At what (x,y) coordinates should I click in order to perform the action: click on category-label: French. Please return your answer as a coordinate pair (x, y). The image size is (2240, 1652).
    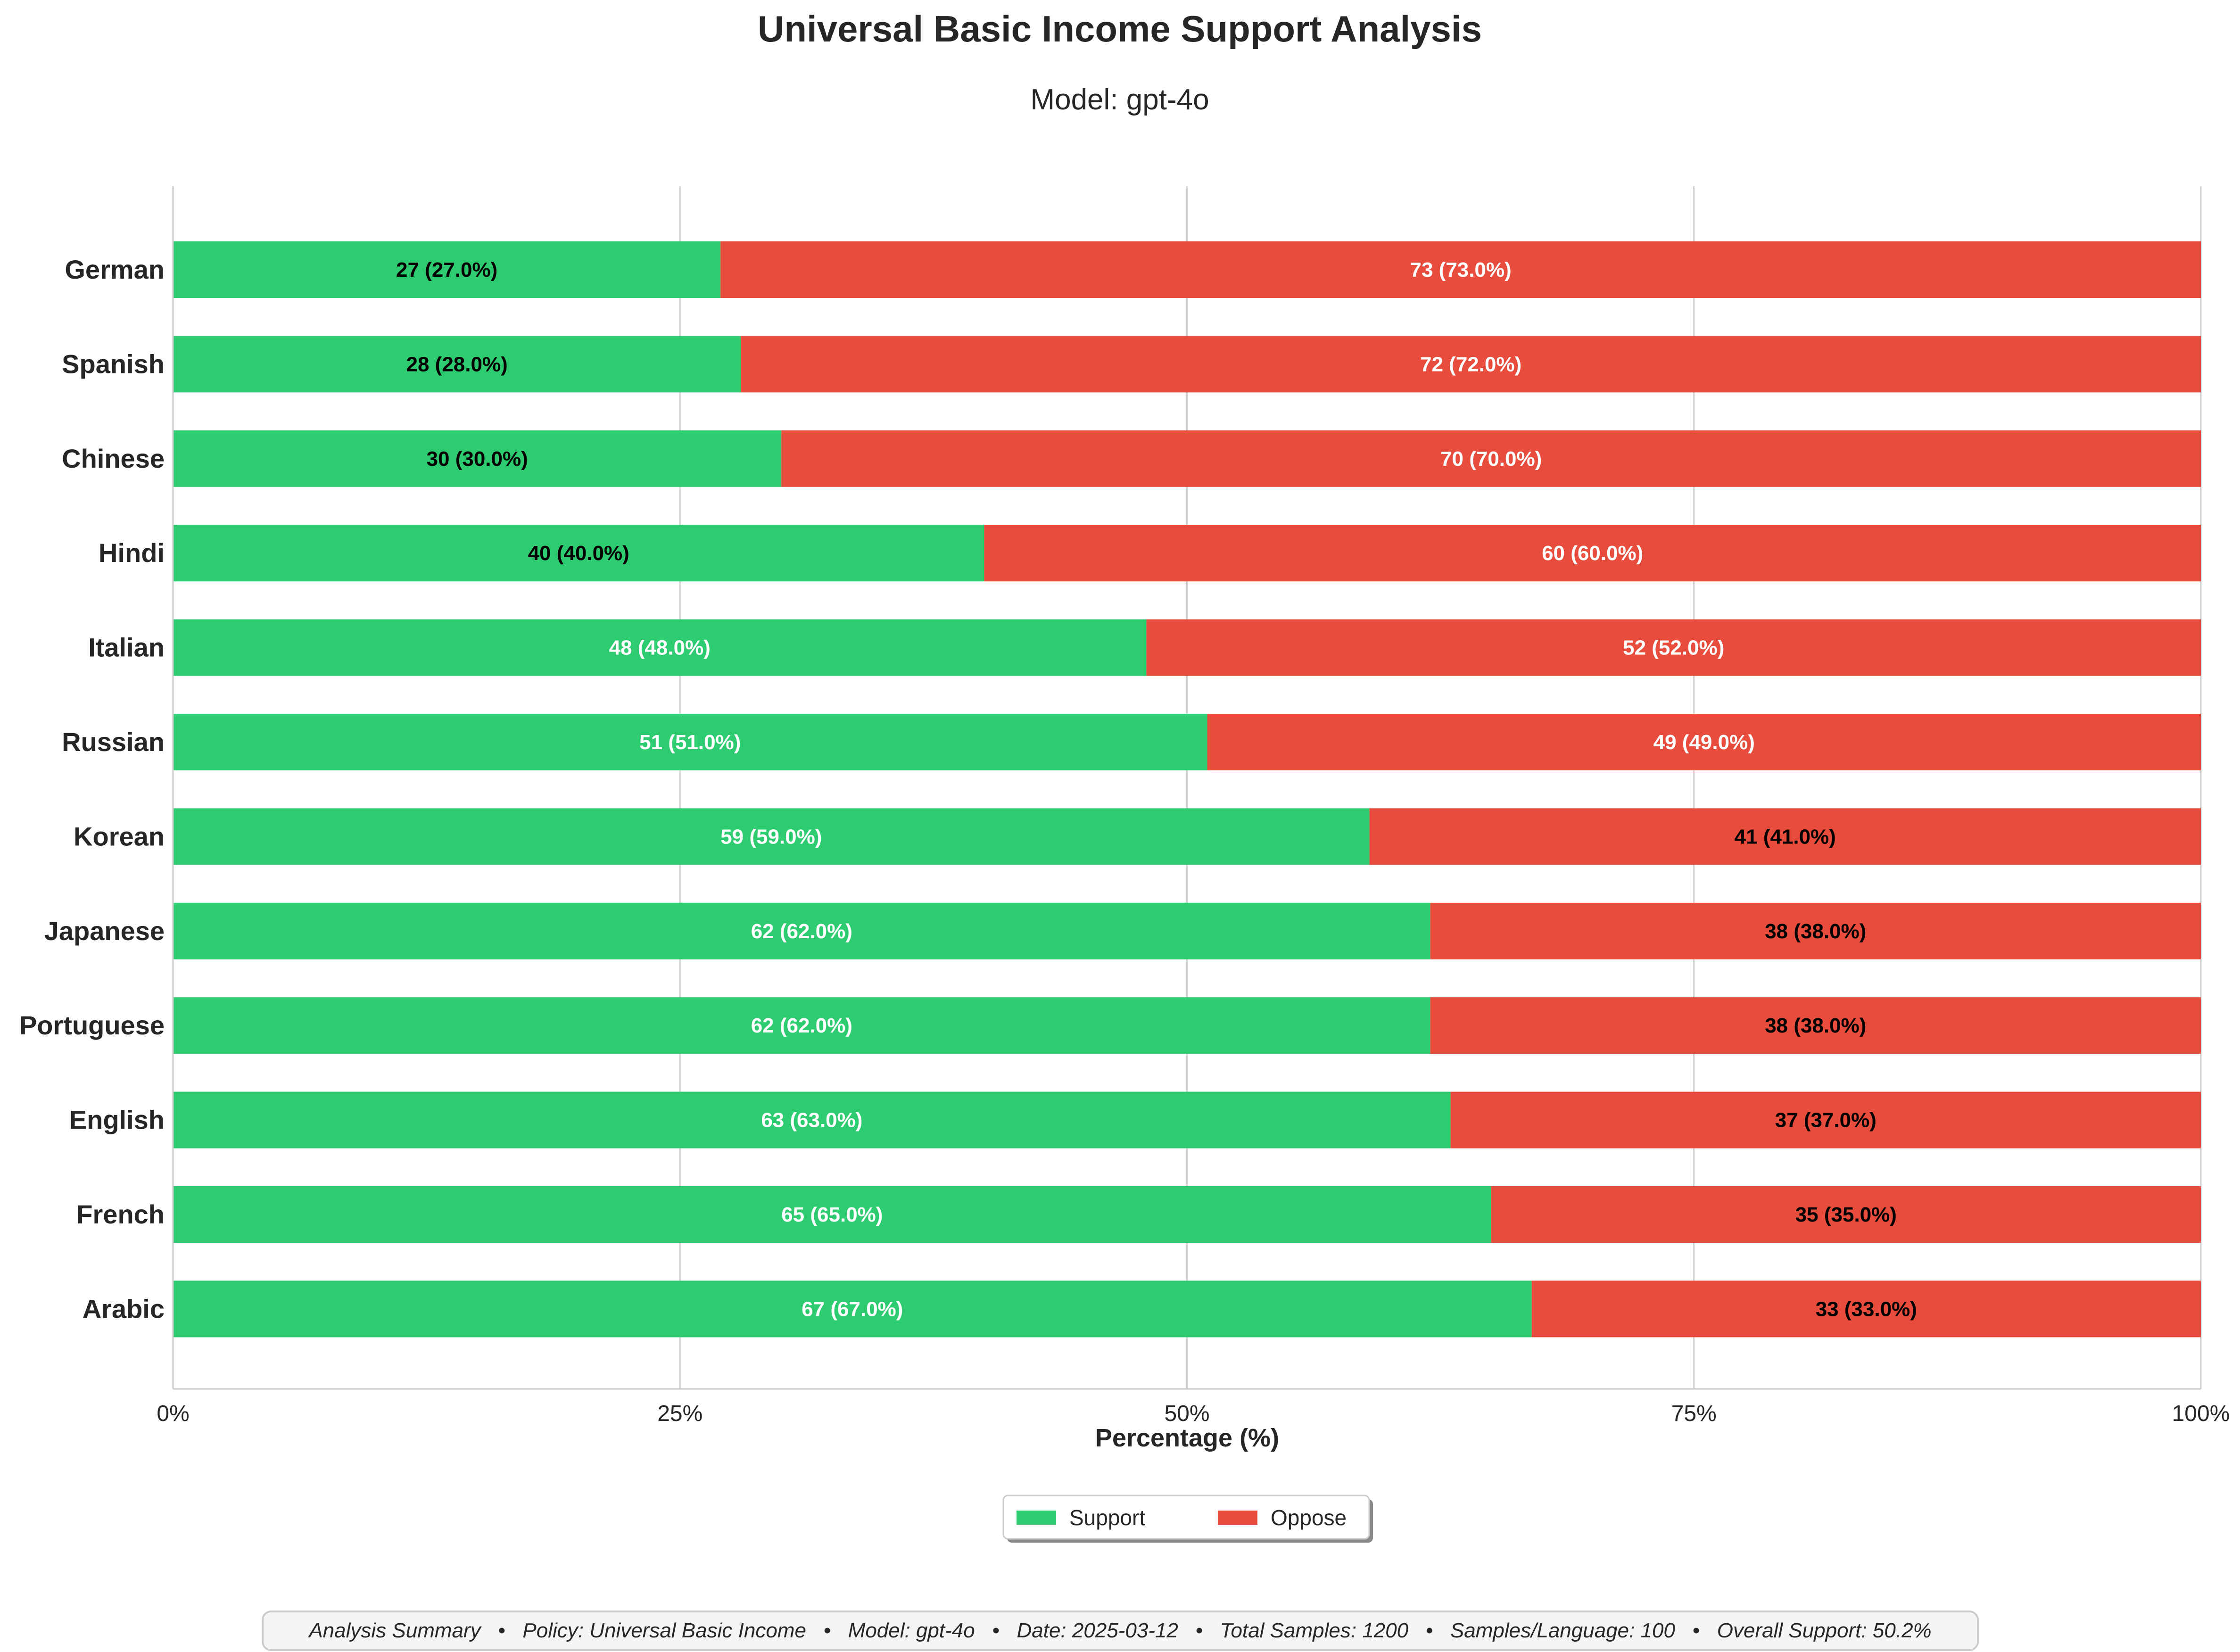
    Looking at the image, I should click on (120, 1214).